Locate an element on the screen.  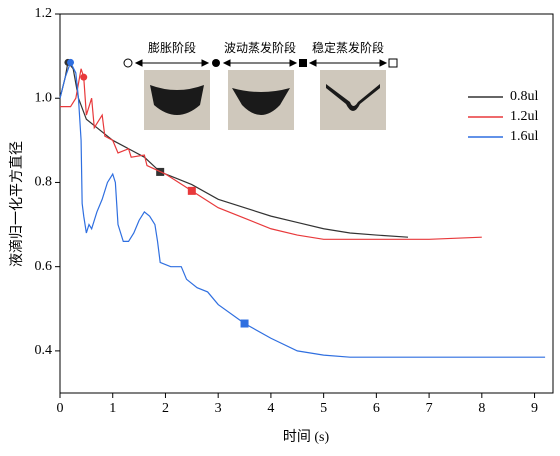
photo is located at coordinates (353, 100).